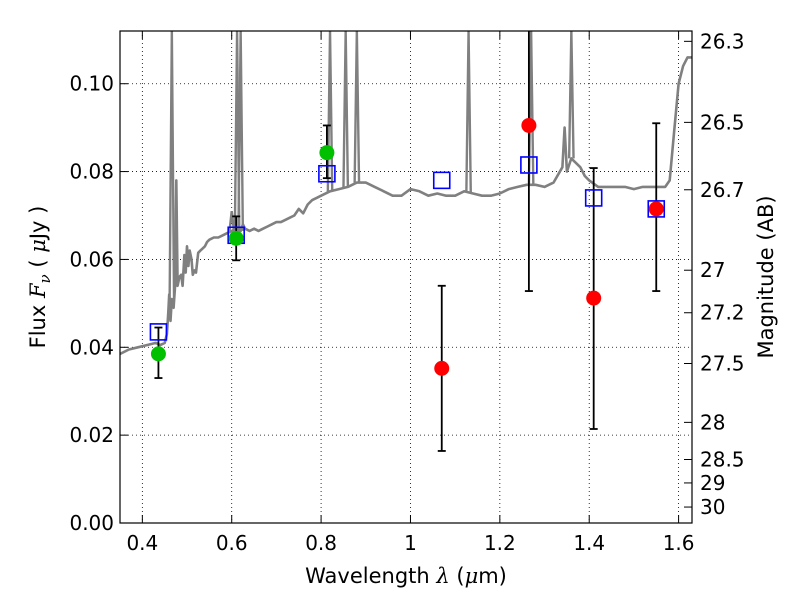 Image resolution: width=800 pixels, height=600 pixels. What do you see at coordinates (722, 364) in the screenshot?
I see `magnitude-tick-label: 27.5` at bounding box center [722, 364].